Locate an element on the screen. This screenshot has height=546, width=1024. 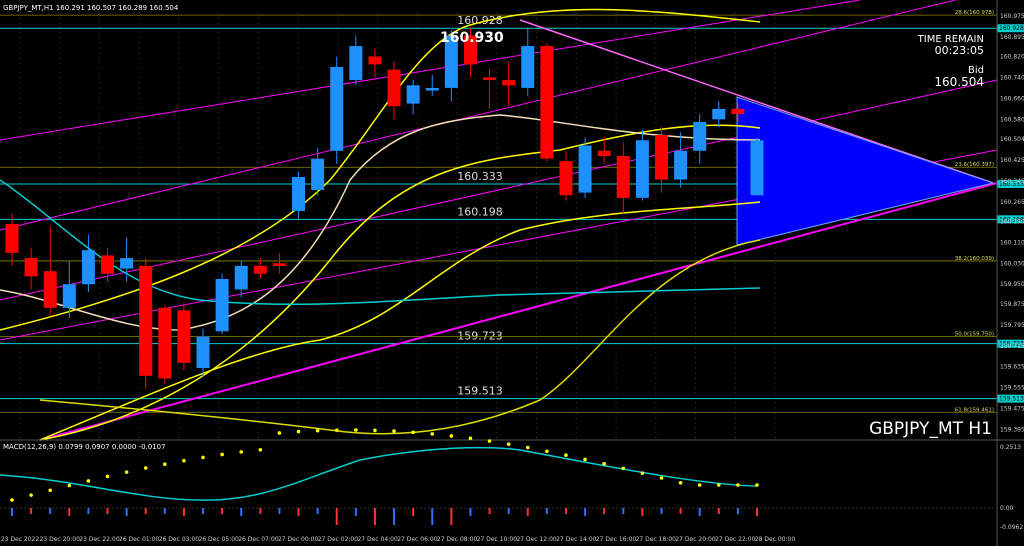
macd-tick-label: -0.0962 is located at coordinates (1011, 527).